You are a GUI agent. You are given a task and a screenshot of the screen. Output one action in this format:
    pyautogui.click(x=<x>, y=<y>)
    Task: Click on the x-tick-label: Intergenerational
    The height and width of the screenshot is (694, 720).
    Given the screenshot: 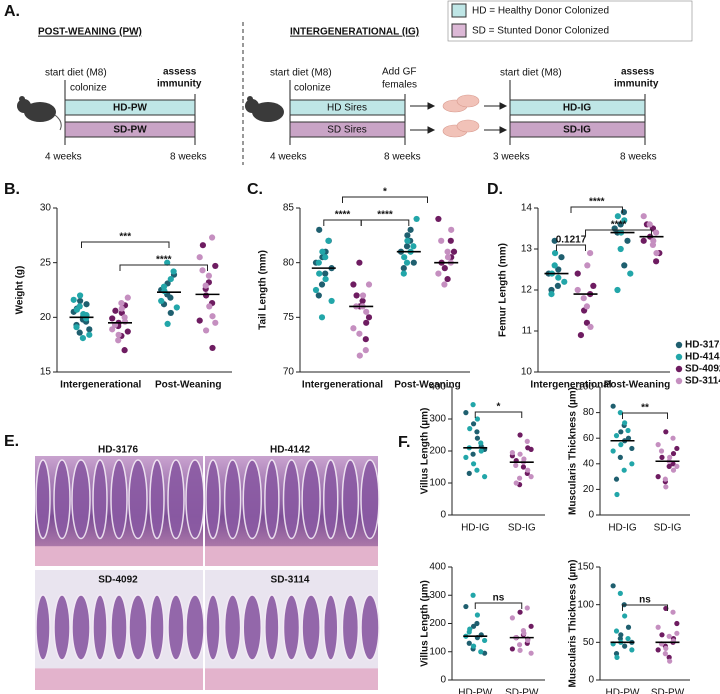 What is the action you would take?
    pyautogui.click(x=570, y=385)
    